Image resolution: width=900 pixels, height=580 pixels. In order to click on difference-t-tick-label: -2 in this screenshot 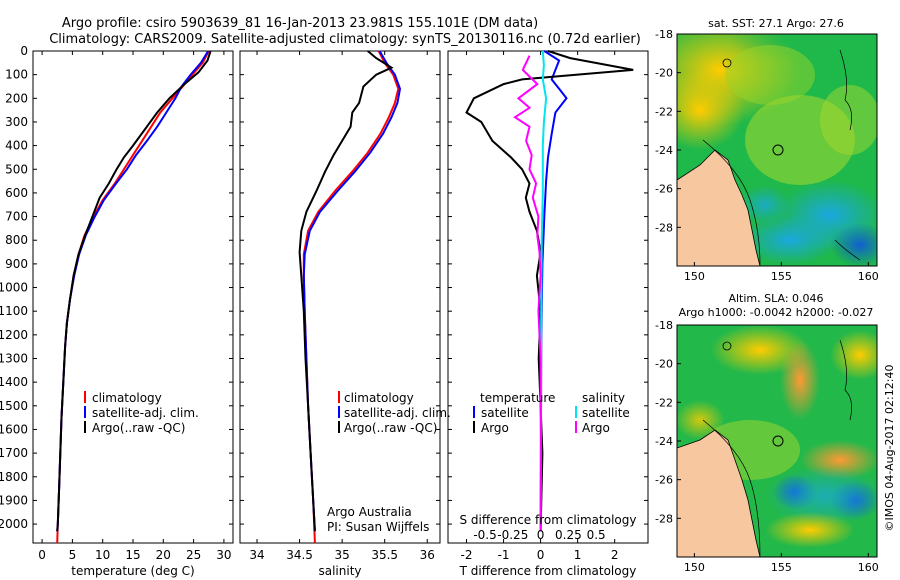, I will do `click(467, 555)`.